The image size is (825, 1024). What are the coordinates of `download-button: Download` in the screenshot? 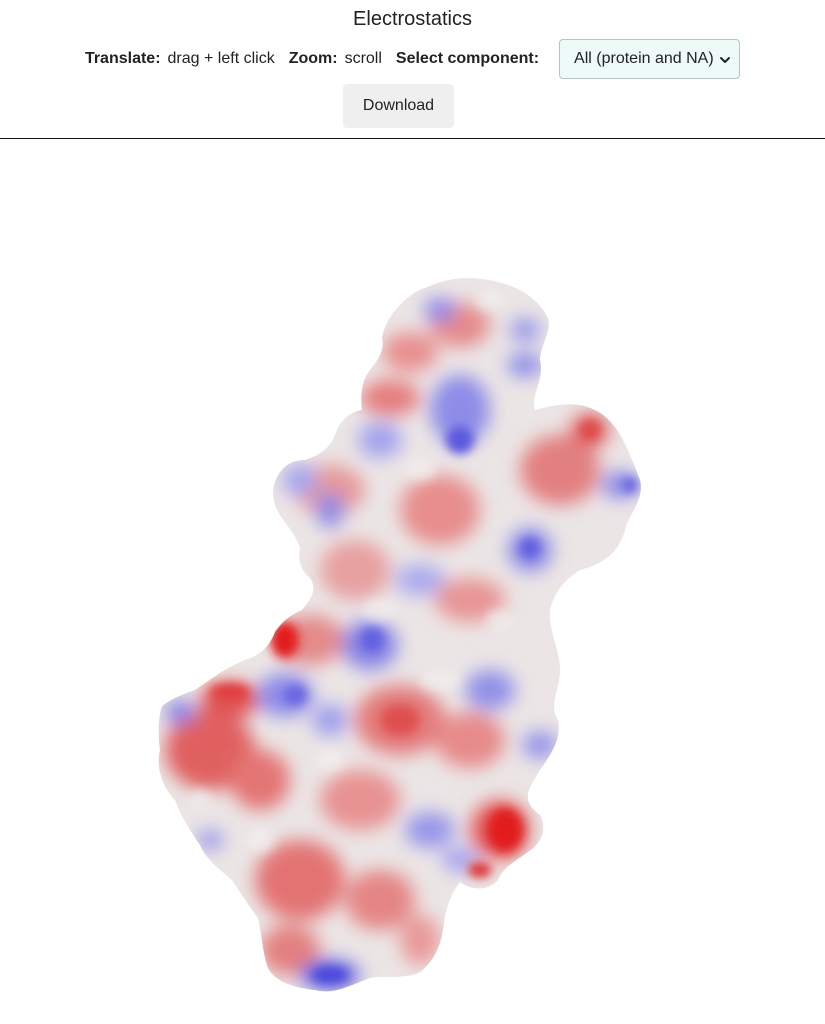 It's located at (398, 106).